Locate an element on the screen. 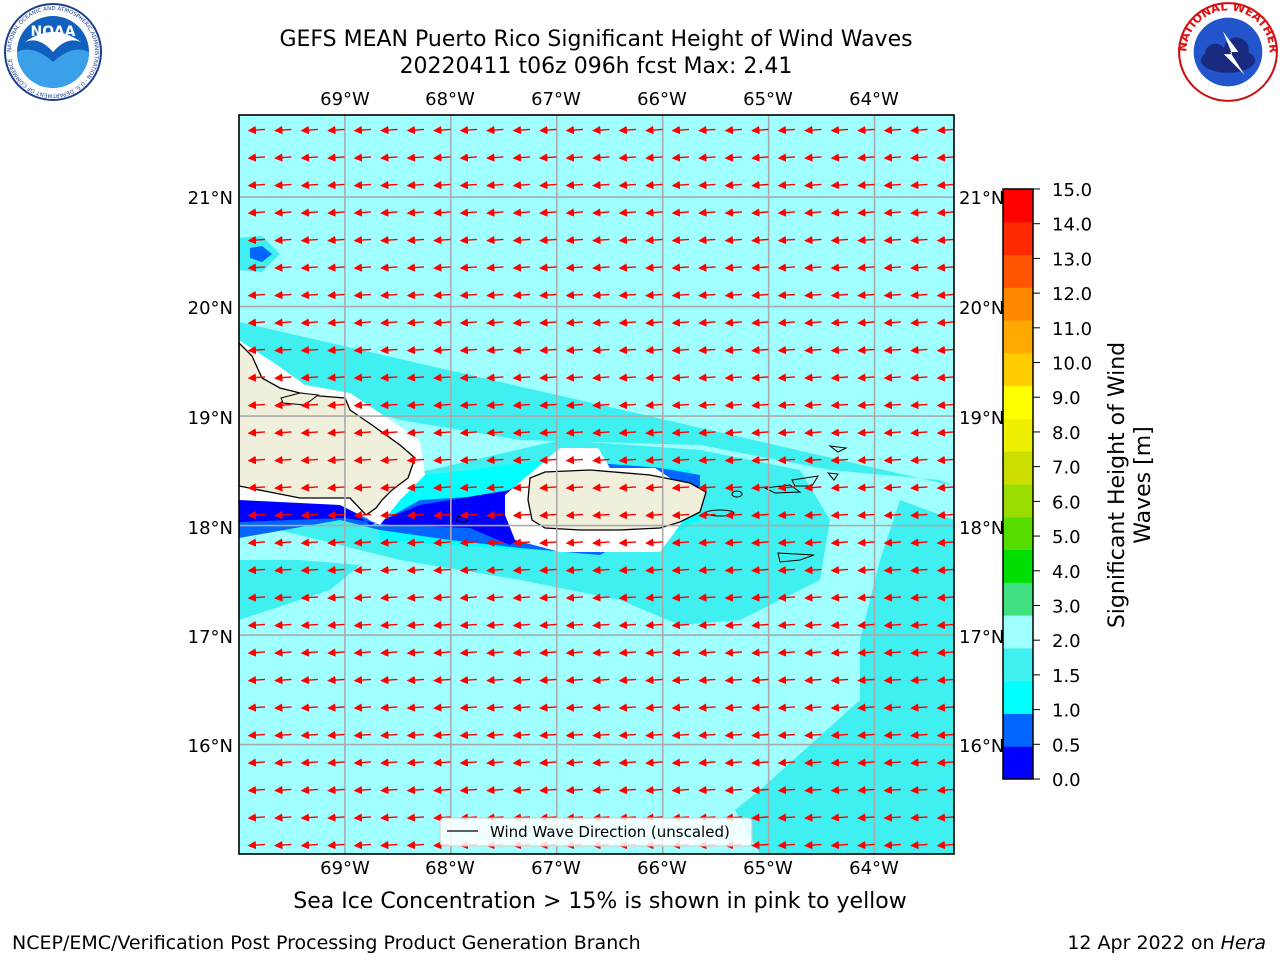  wave-field-nw-min is located at coordinates (261, 254).